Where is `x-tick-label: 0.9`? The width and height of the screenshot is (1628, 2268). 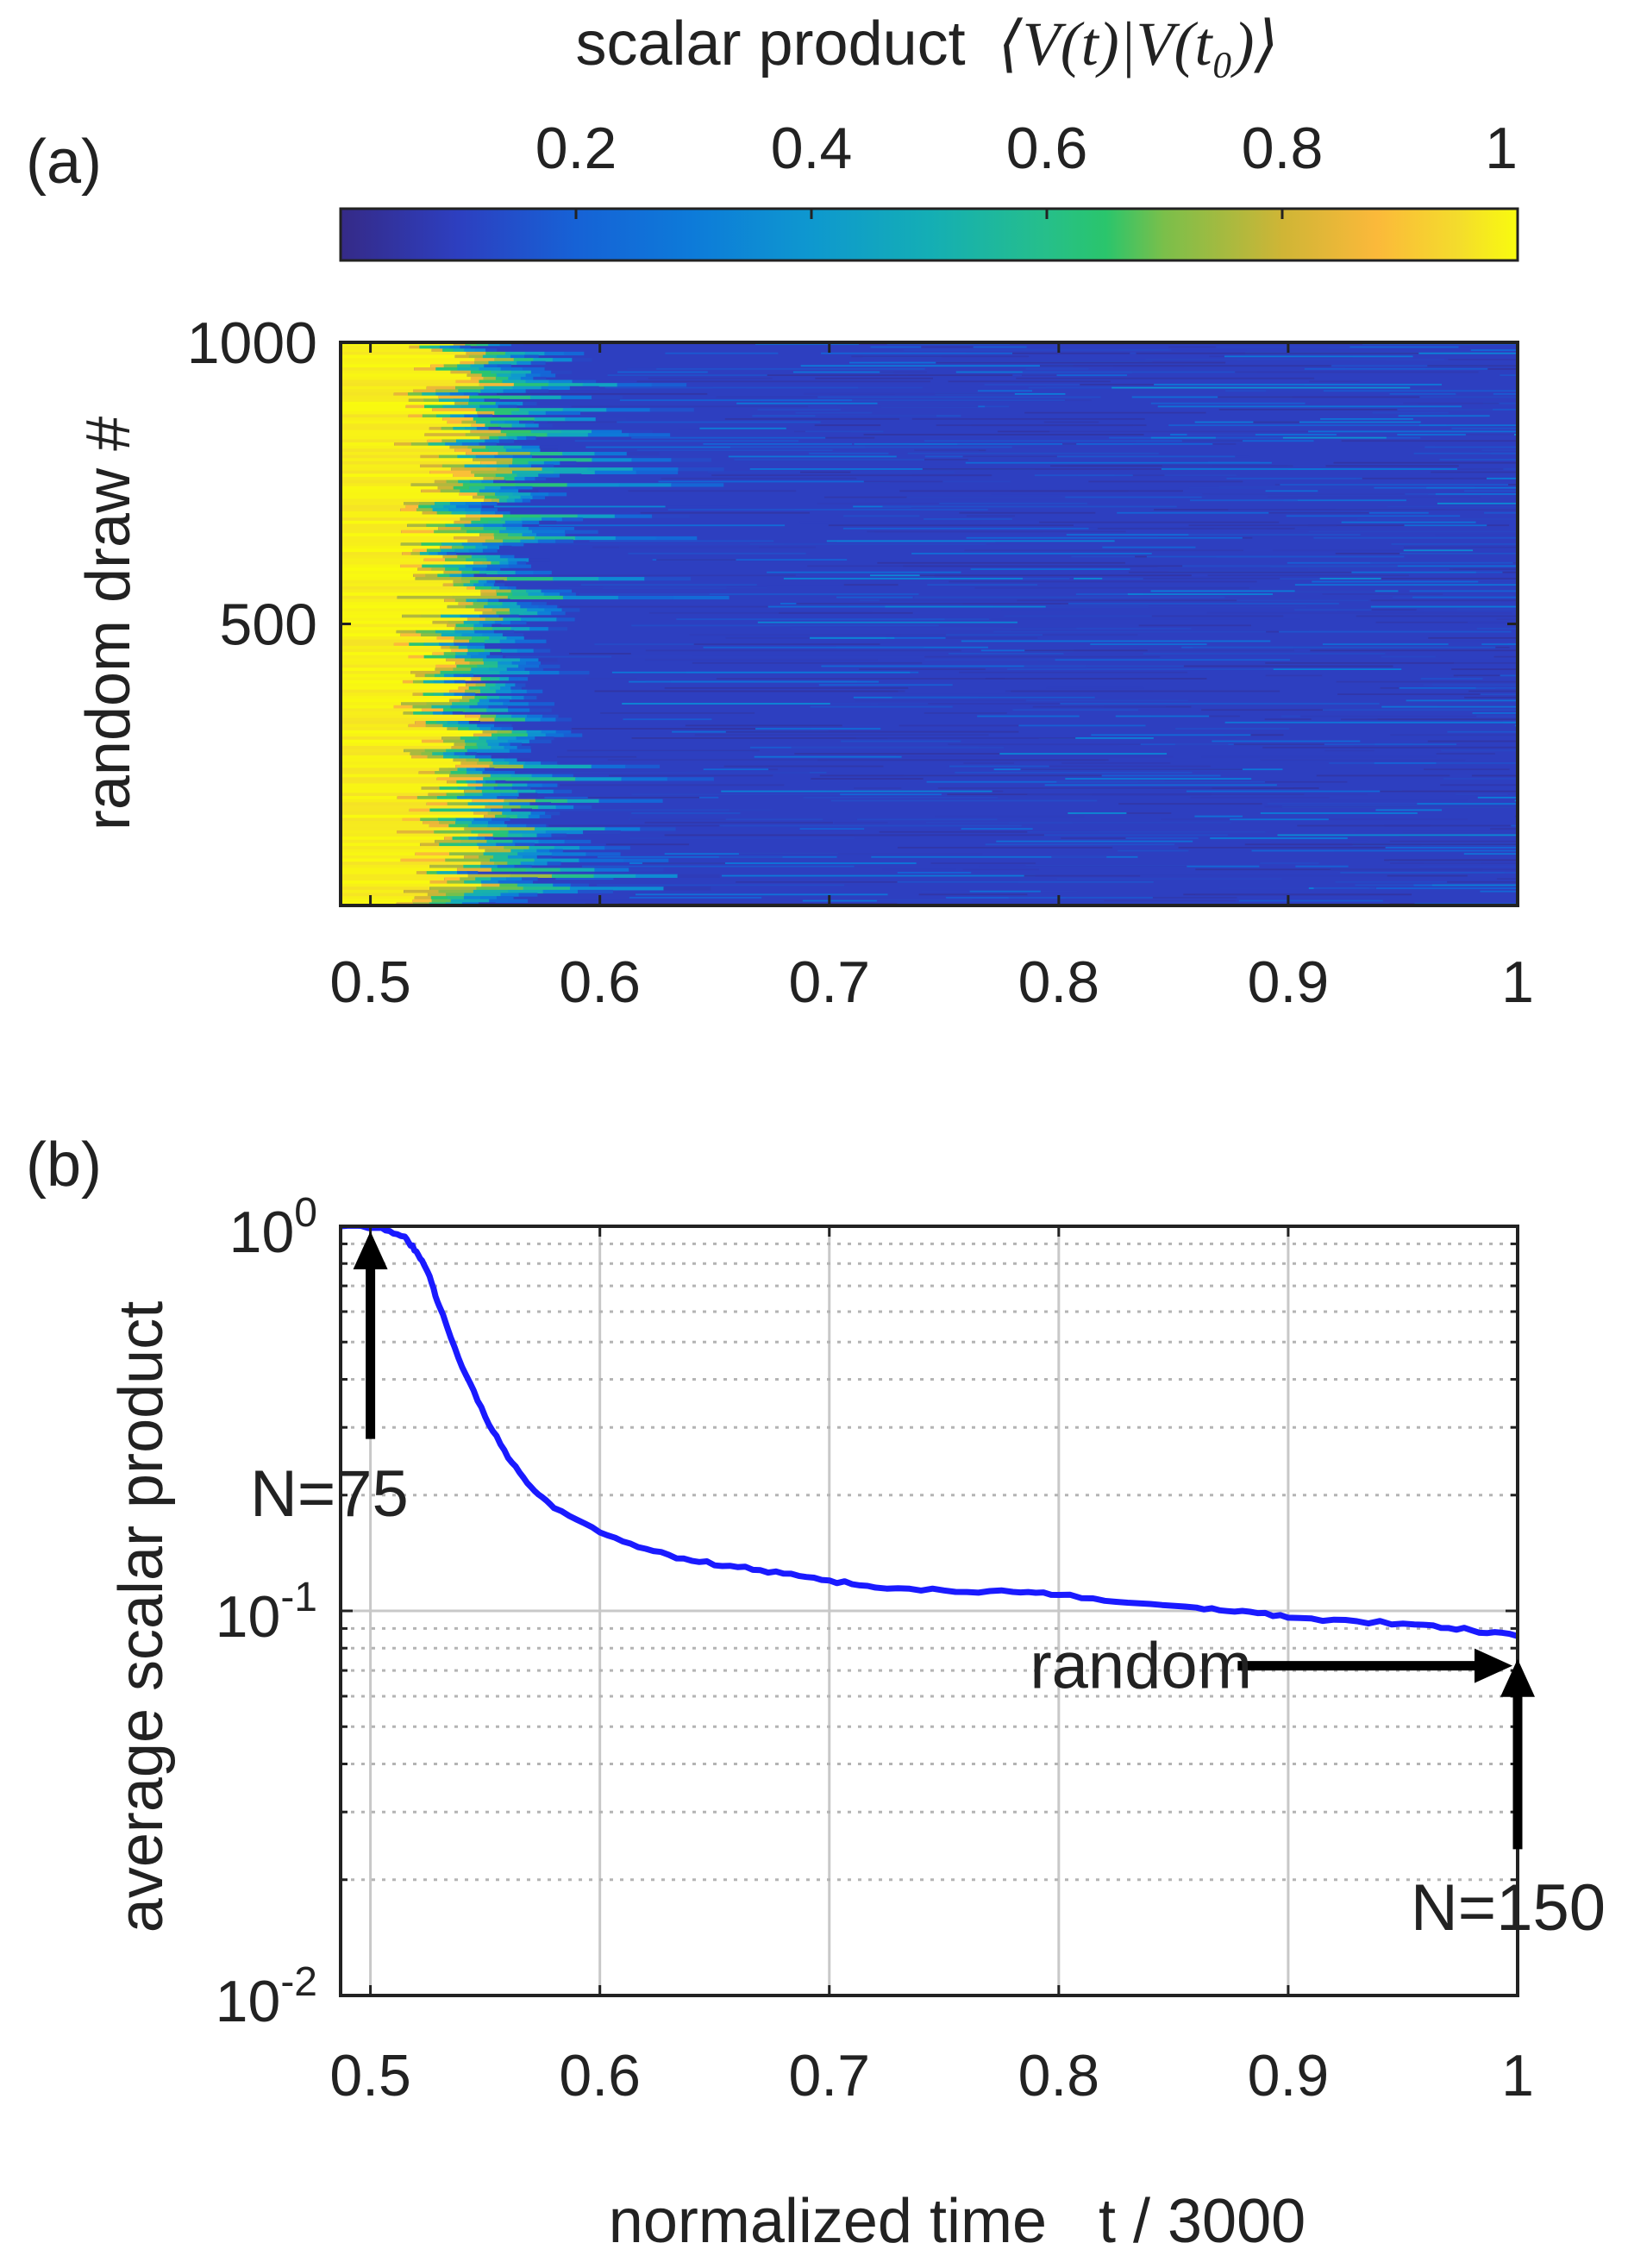 x-tick-label: 0.9 is located at coordinates (1289, 982).